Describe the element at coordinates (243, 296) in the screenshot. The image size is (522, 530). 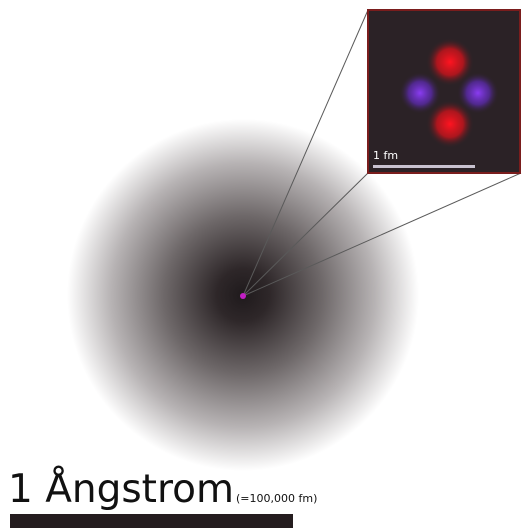
I see `nucleus-dot` at that location.